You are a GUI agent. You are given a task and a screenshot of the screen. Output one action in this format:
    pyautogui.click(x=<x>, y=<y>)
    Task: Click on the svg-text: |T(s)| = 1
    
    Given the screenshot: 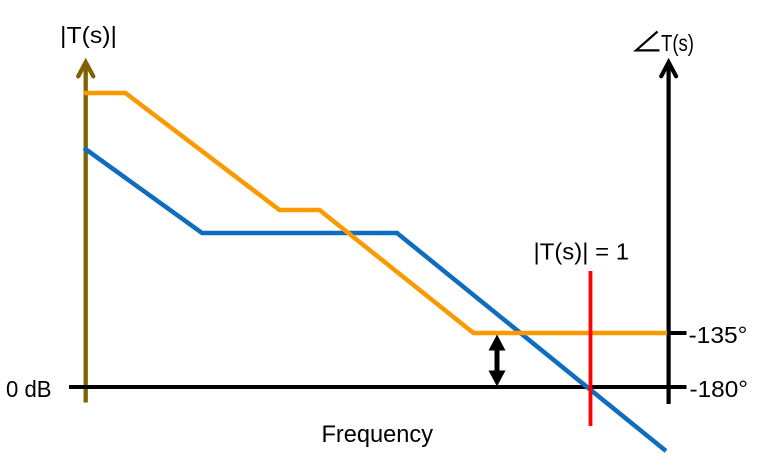 What is the action you would take?
    pyautogui.click(x=582, y=252)
    